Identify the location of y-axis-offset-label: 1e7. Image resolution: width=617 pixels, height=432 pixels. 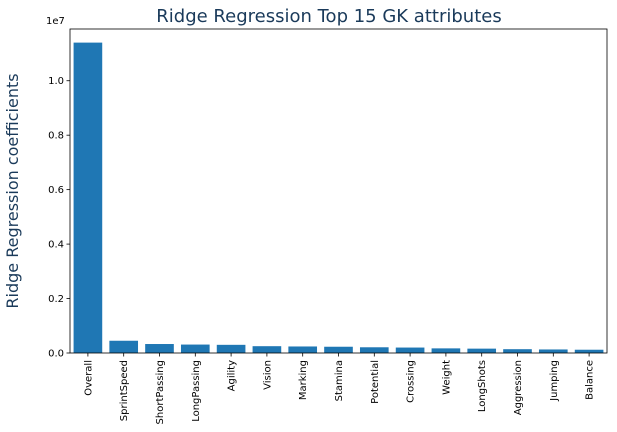
(55, 21).